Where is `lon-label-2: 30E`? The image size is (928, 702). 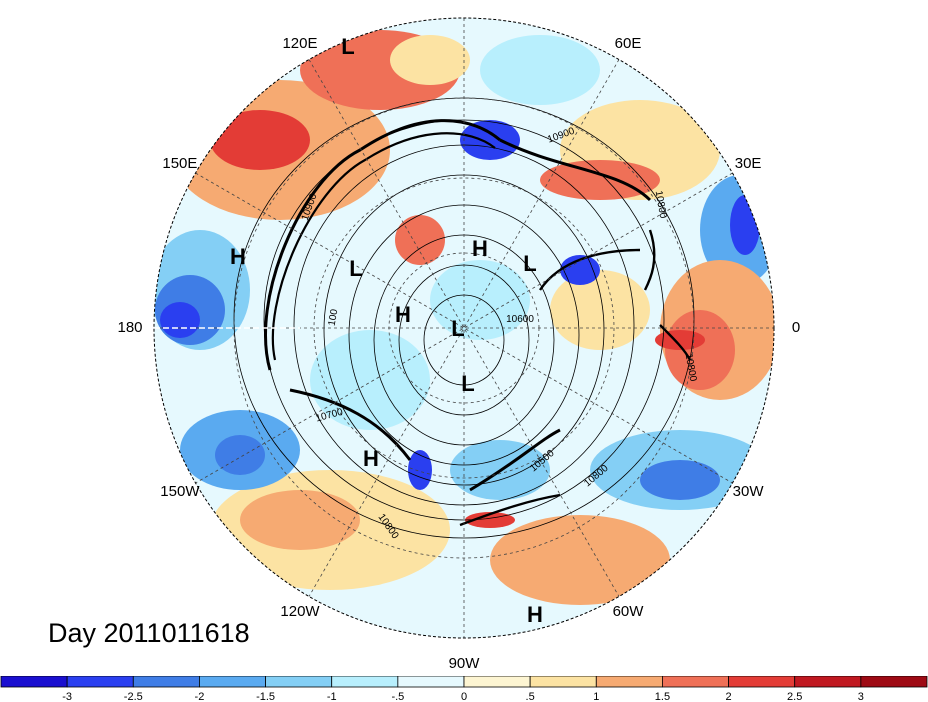 lon-label-2: 30E is located at coordinates (748, 163).